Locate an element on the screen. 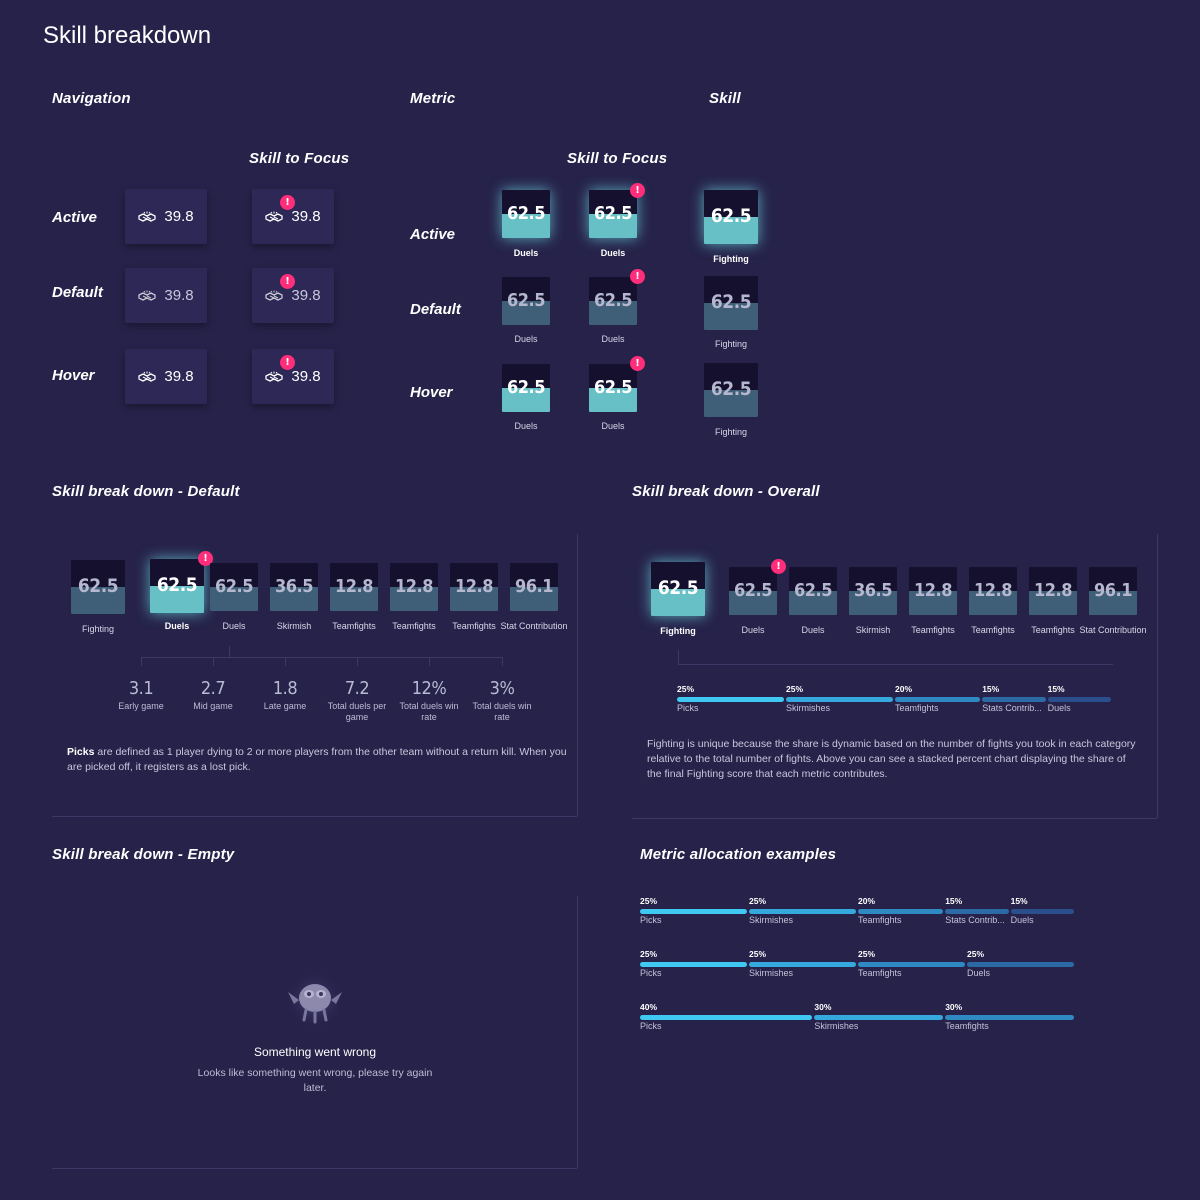  error-illustration-icon is located at coordinates (315, 1000).